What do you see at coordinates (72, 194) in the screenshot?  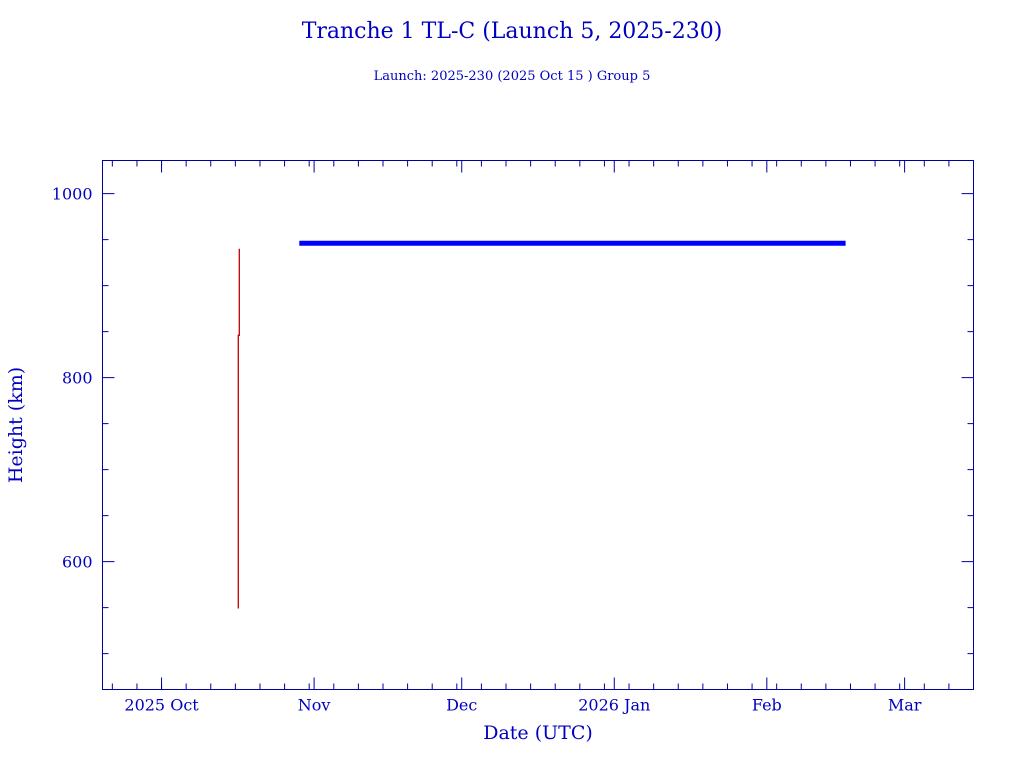 I see `y-tick-label: 1000` at bounding box center [72, 194].